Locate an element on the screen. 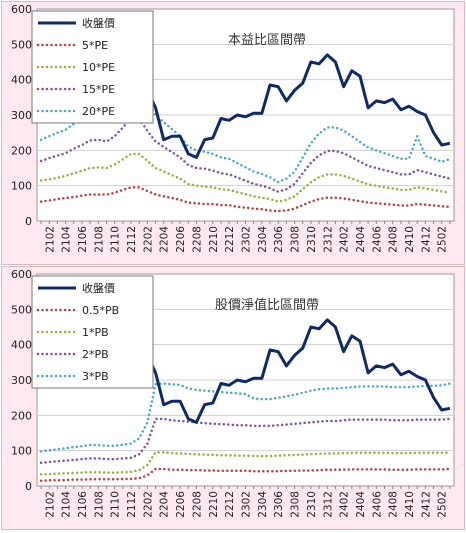  chart1-y-tick-label: 100 is located at coordinates (21, 186).